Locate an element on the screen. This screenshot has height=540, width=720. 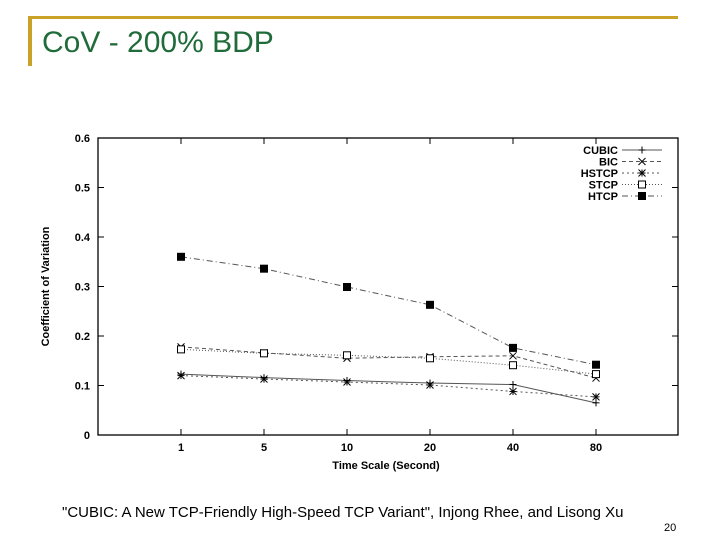
x-tick-label: 40 is located at coordinates (513, 448).